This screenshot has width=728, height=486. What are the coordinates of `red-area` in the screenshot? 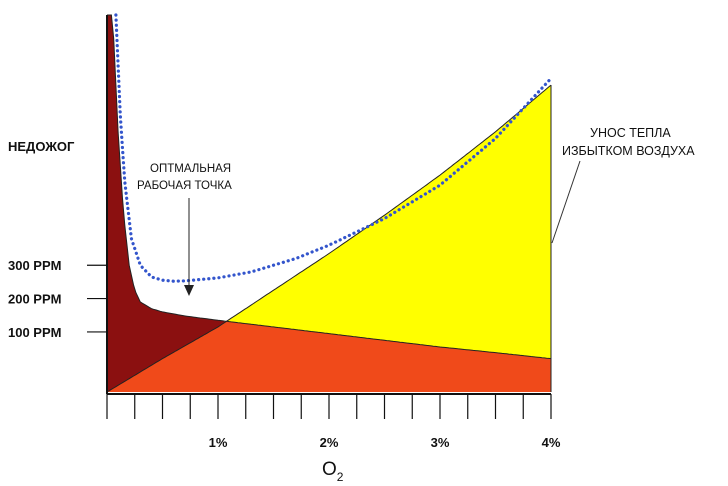 It's located at (166, 203).